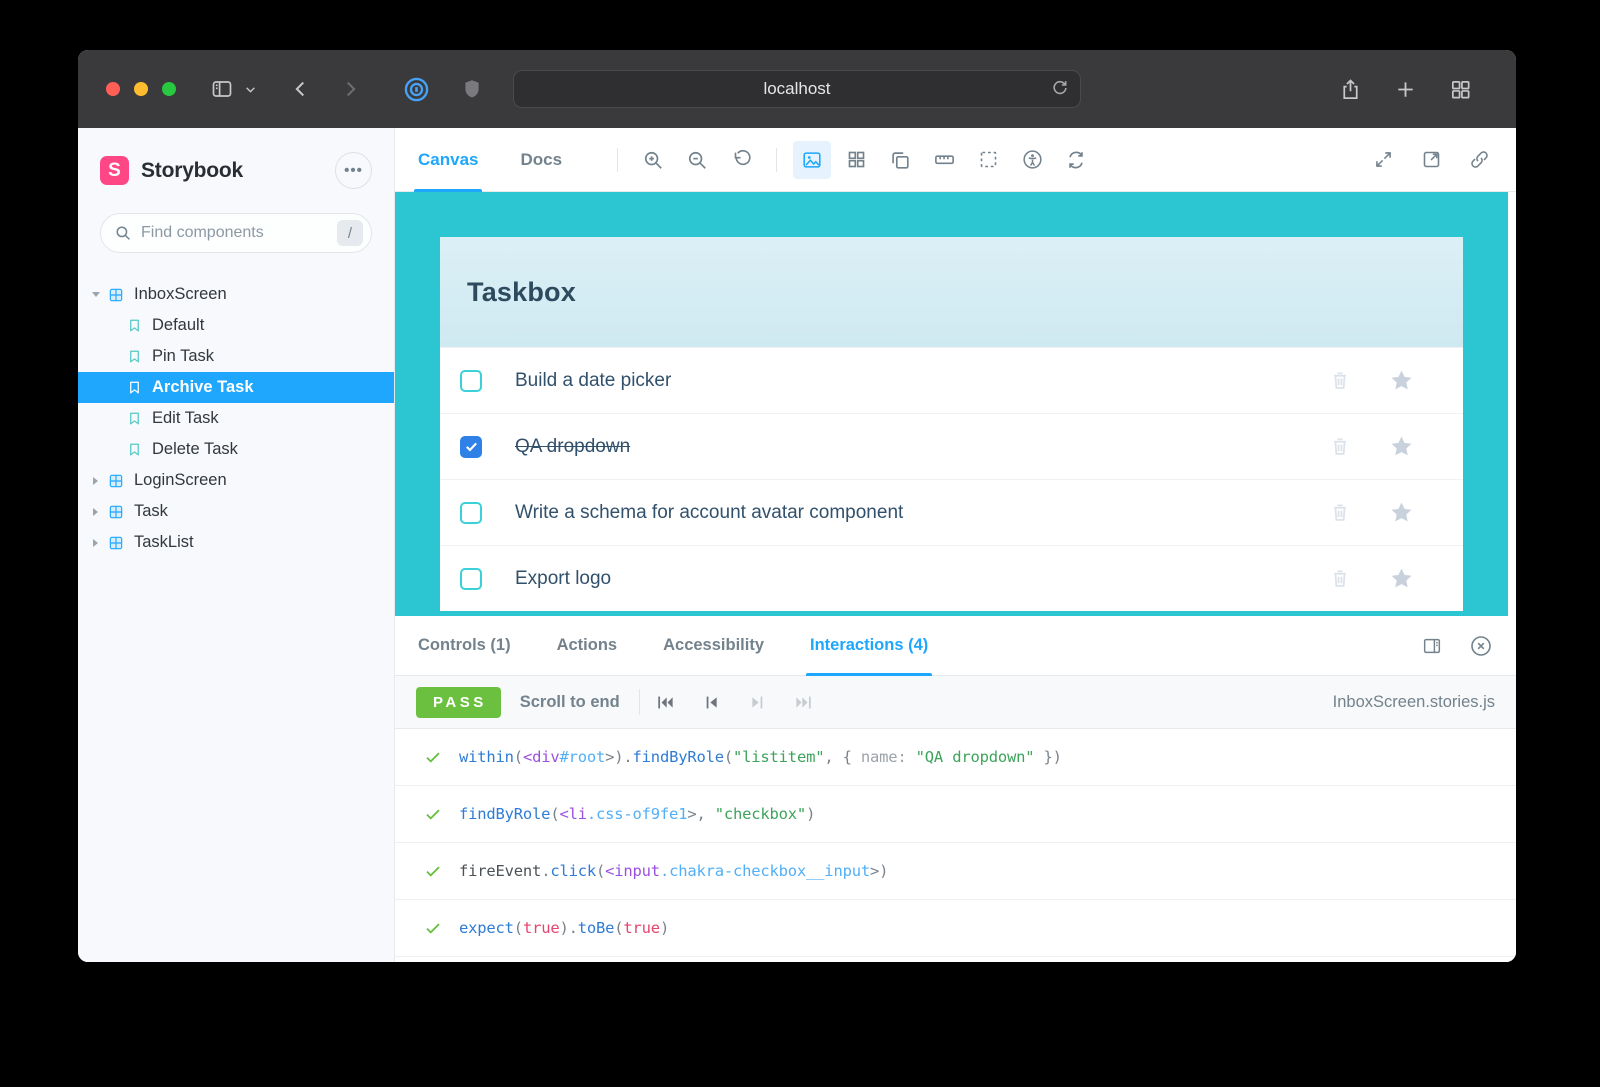 This screenshot has height=1087, width=1600. I want to click on step-forward-icon, so click(757, 702).